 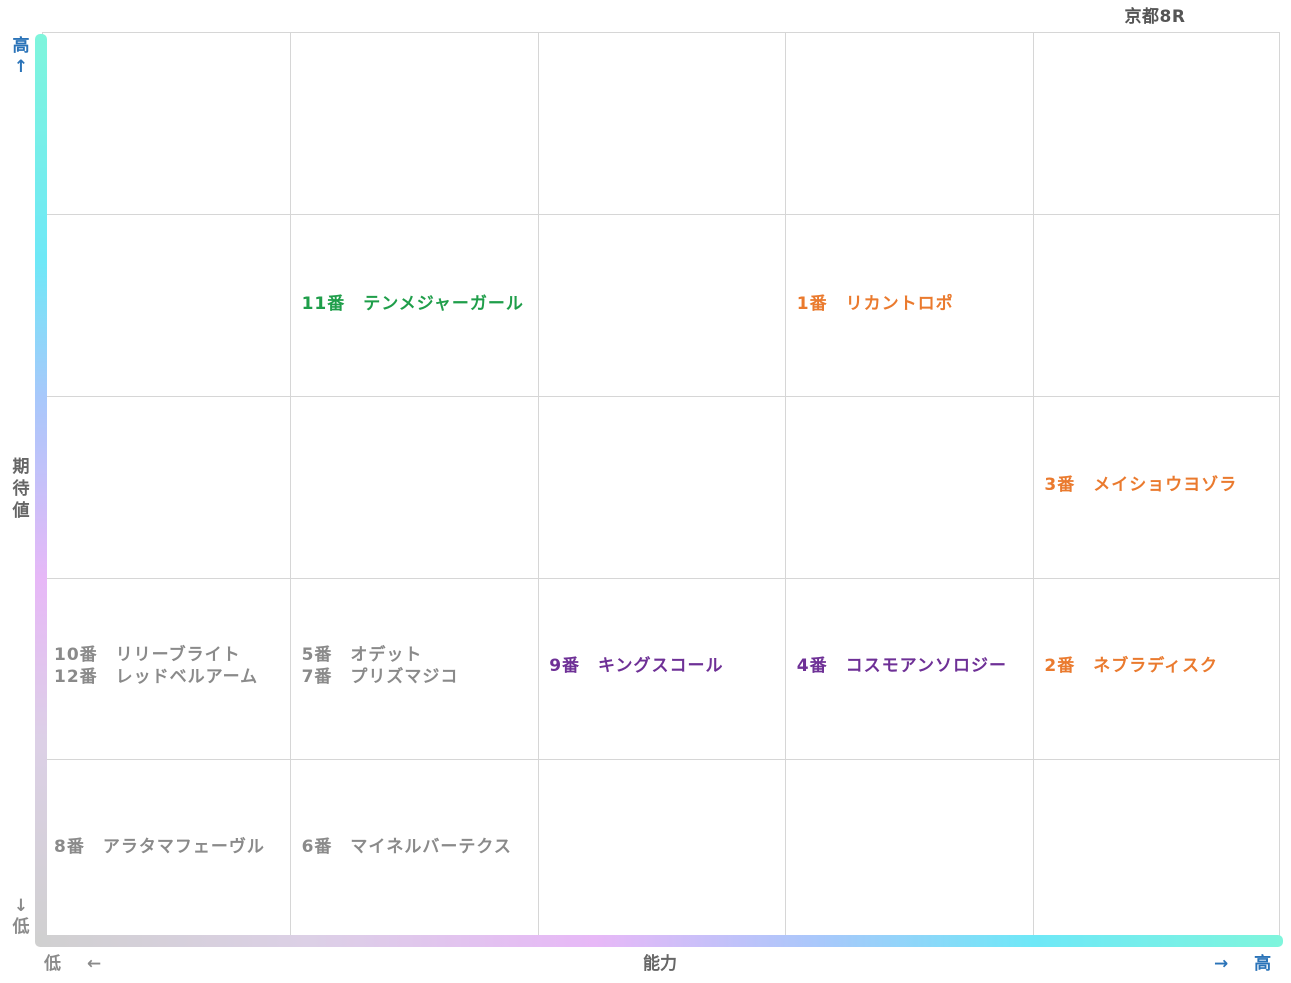 I want to click on horse-point: 8番 アラタマフェーヴル, so click(x=171, y=847).